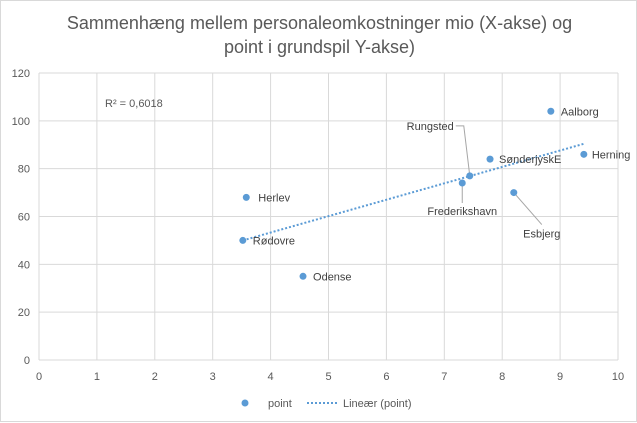  What do you see at coordinates (274, 241) in the screenshot?
I see `data-label: Rødovre` at bounding box center [274, 241].